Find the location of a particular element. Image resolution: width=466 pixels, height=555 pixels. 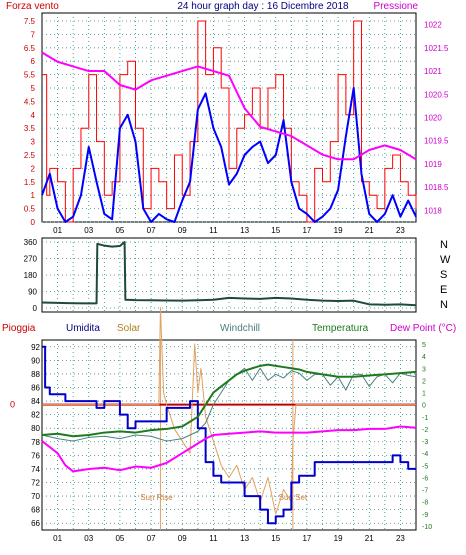

wind-speed-tick-label: 3 is located at coordinates (33, 142).